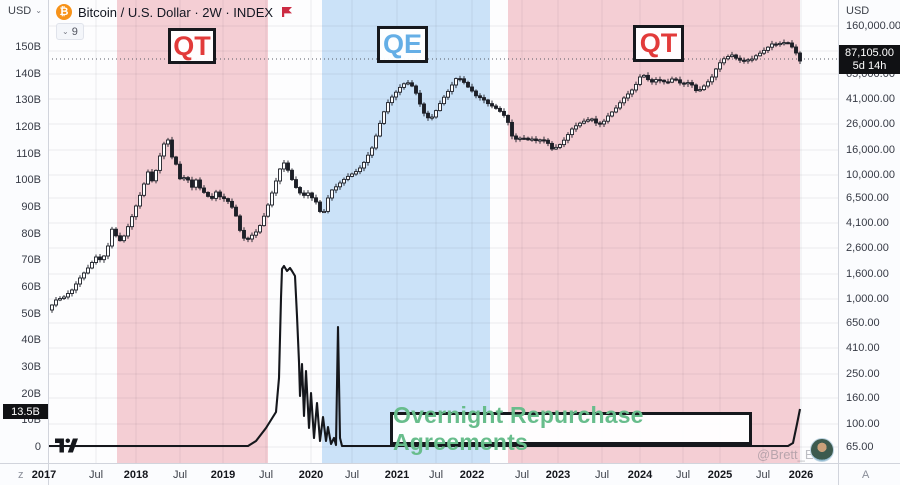 The width and height of the screenshot is (900, 485). I want to click on left-axis-tick: 100B, so click(28, 180).